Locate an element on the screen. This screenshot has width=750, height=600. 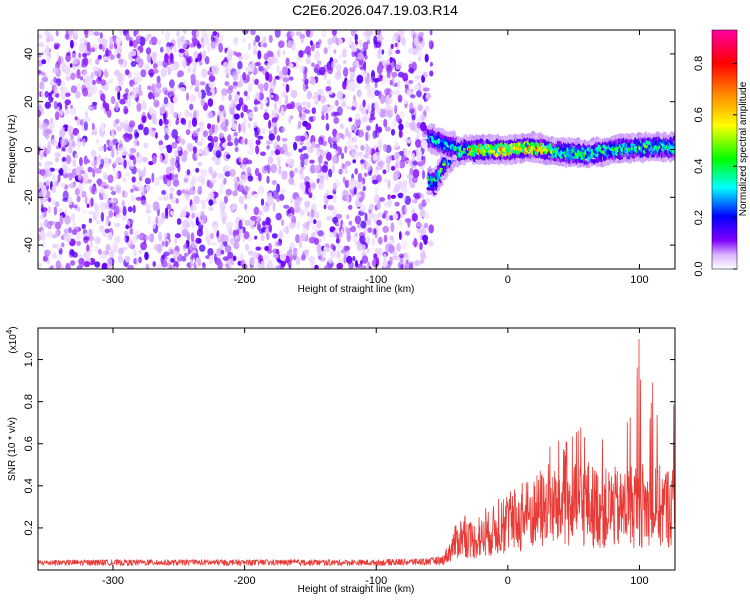
x-tick-label: 100 is located at coordinates (639, 280).